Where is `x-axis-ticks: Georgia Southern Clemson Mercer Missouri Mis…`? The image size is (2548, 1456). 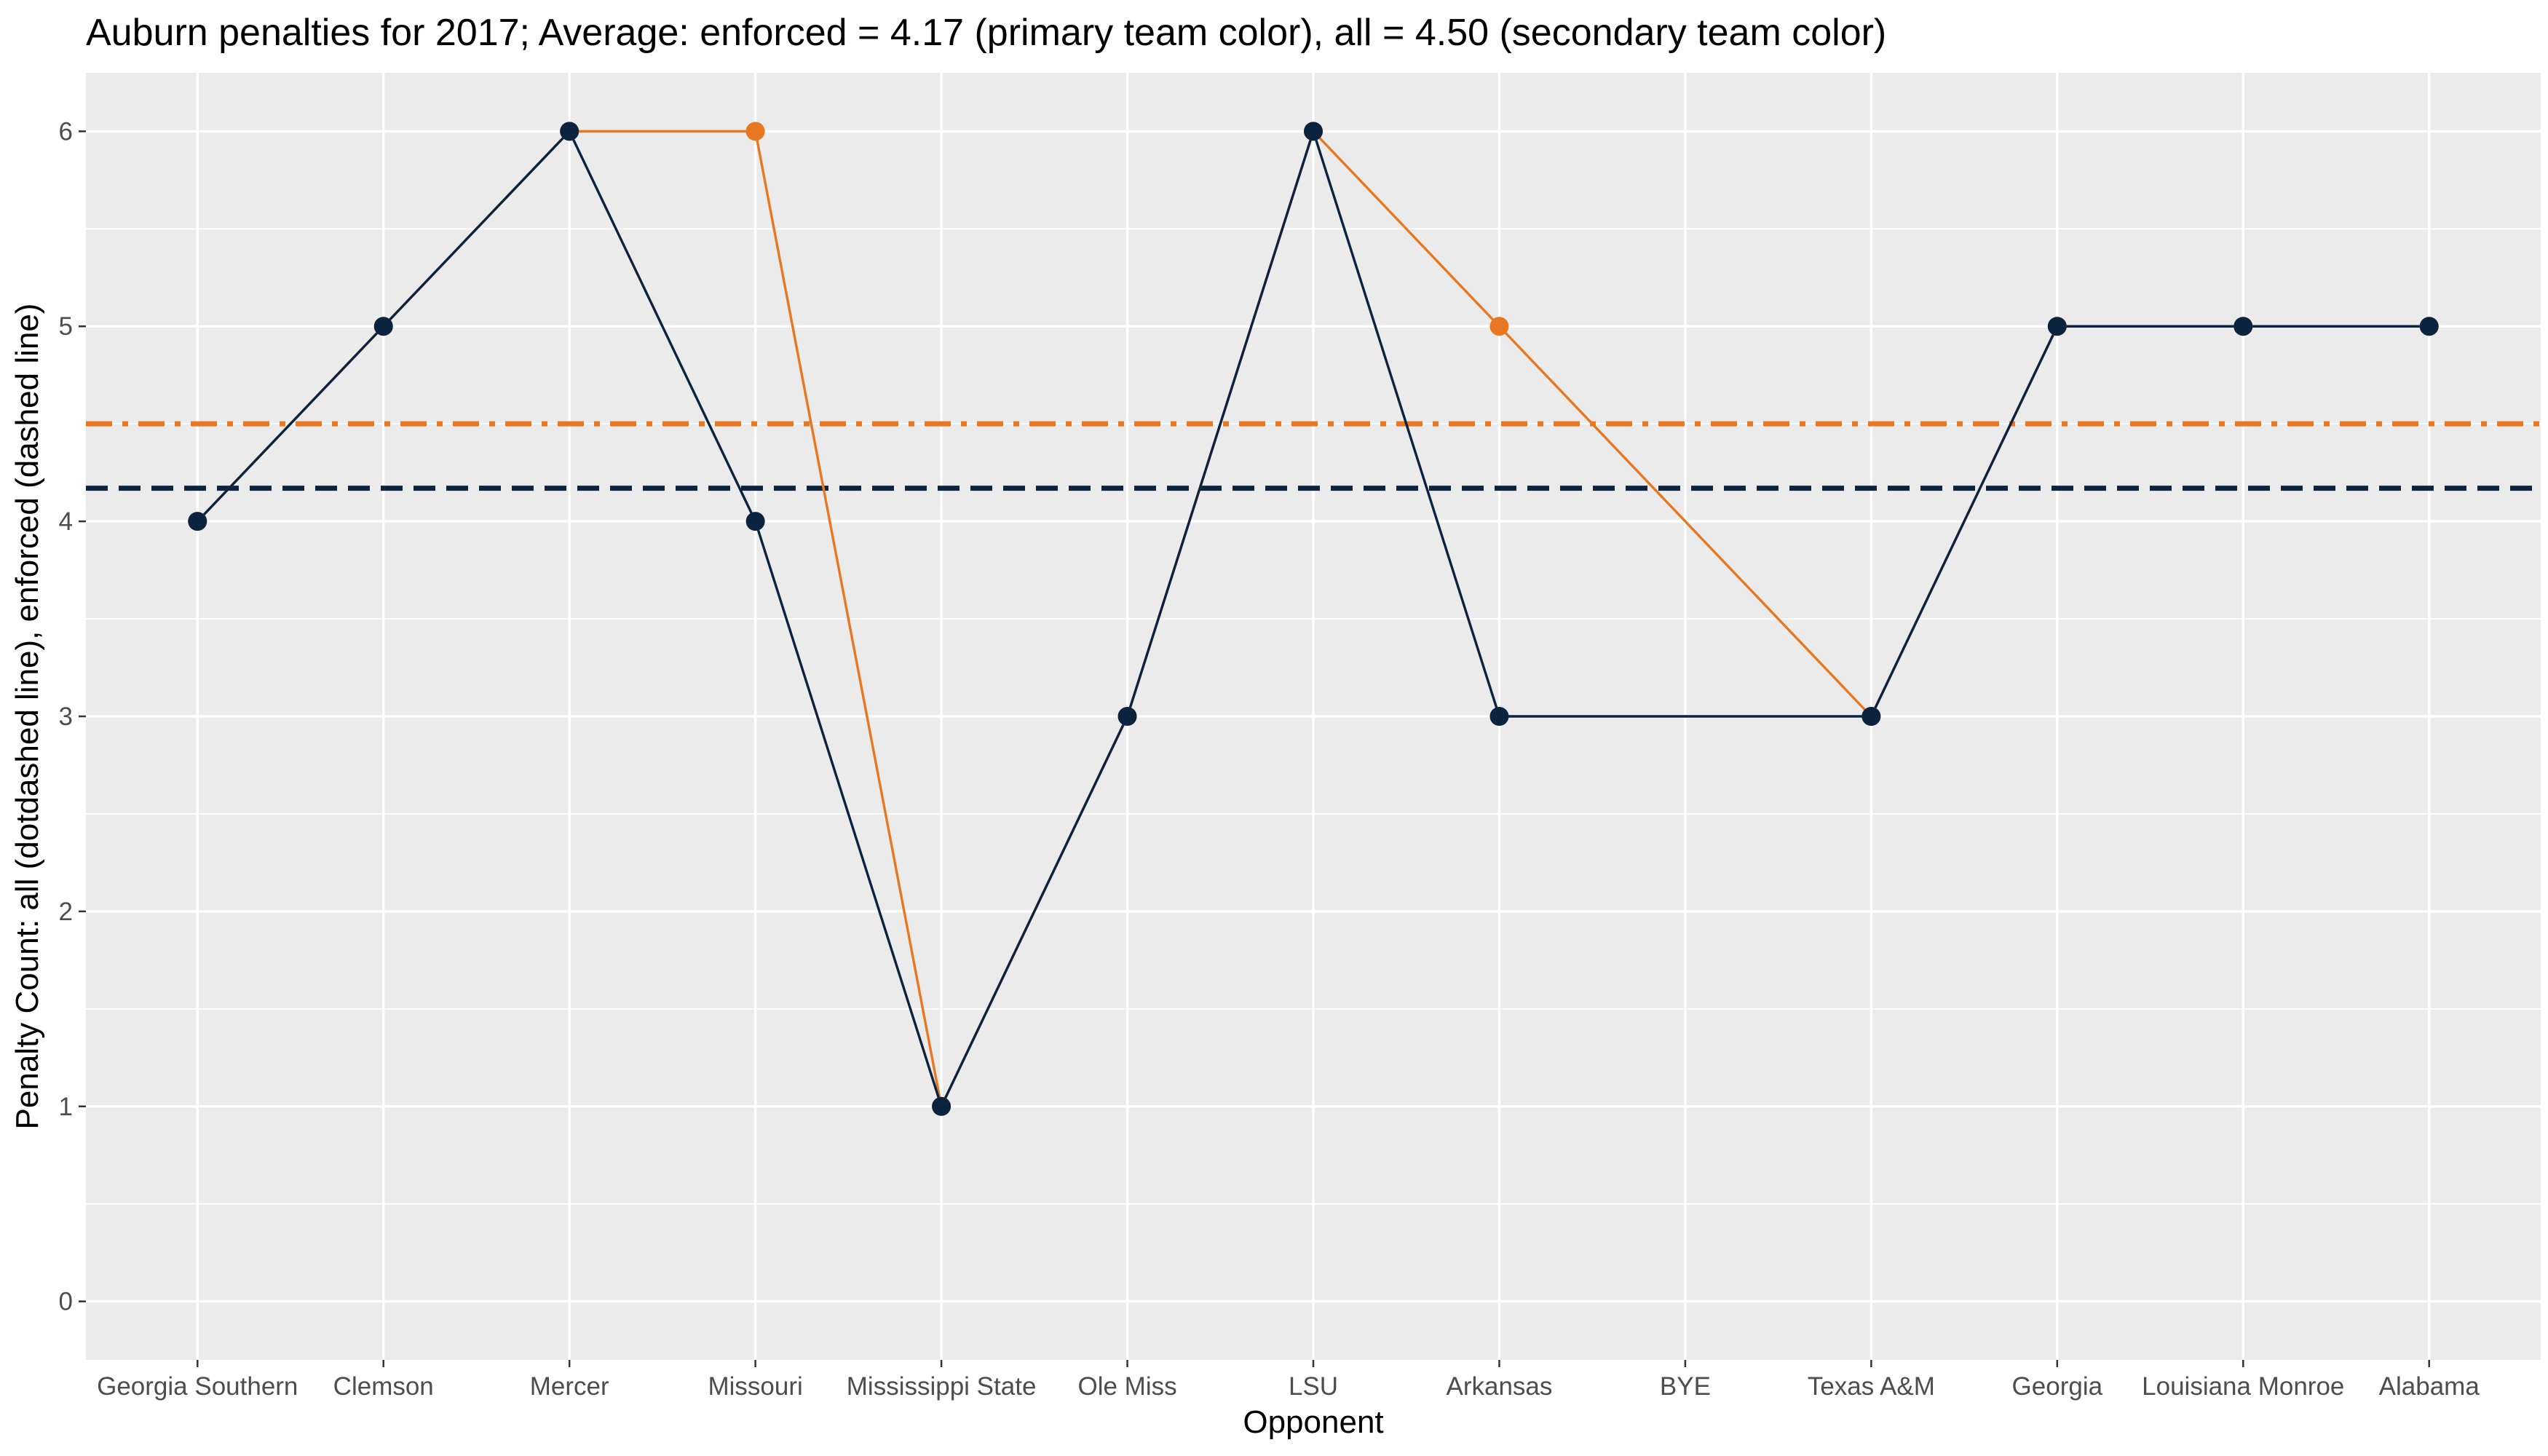
x-axis-ticks: Georgia Southern Clemson Mercer Missouri Mis… is located at coordinates (1288, 1380).